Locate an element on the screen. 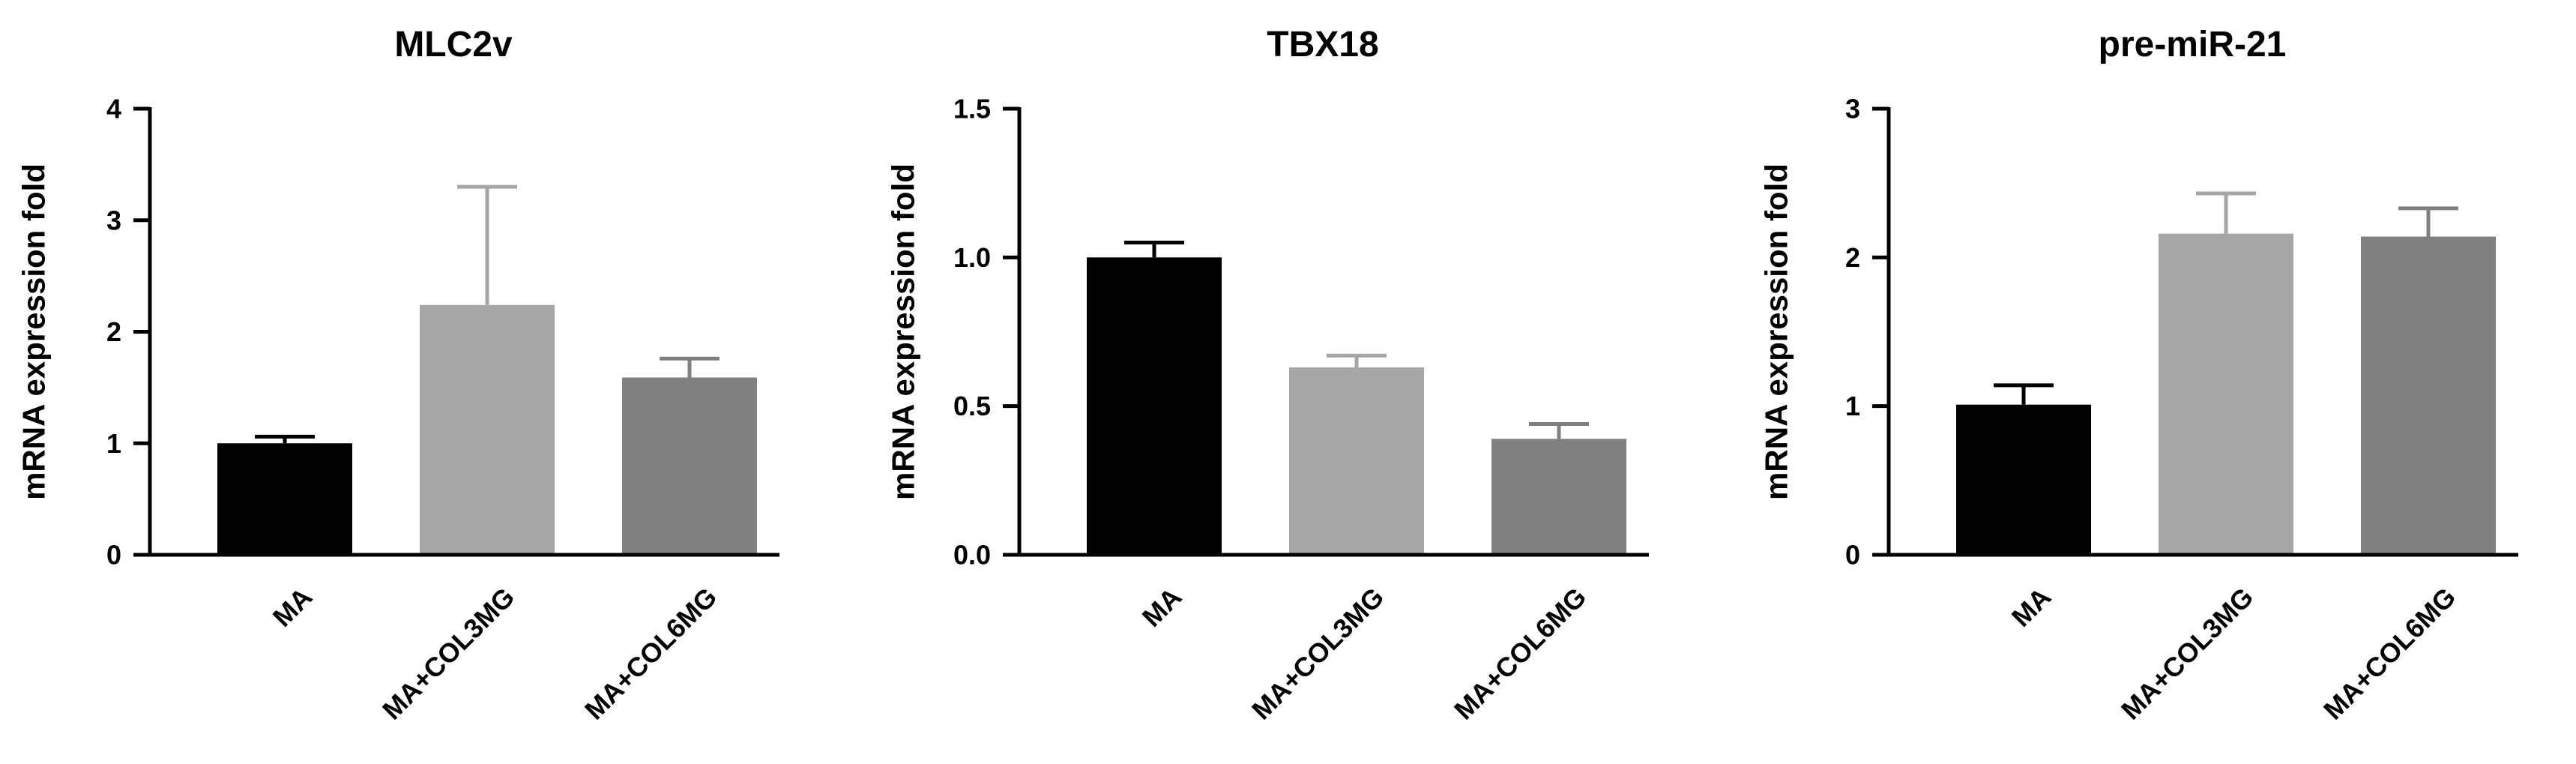  chart-title: TBX18 is located at coordinates (1323, 44).